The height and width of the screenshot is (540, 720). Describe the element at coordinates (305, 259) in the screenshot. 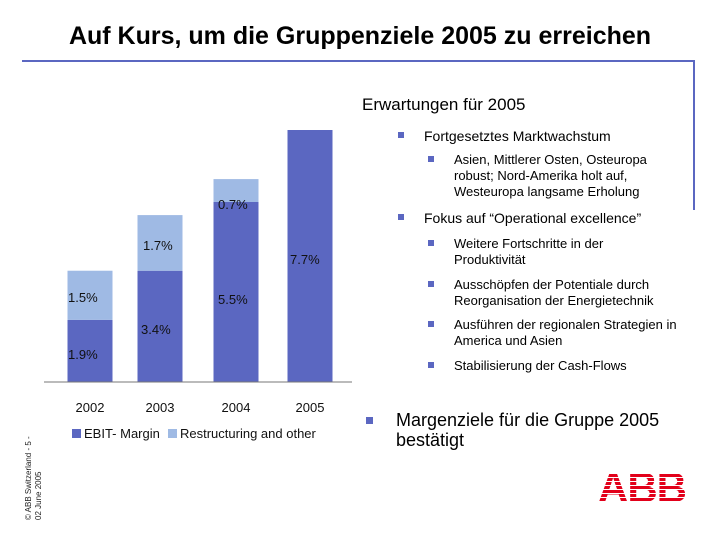

I see `data-label-2005-series-0: 7.7%` at that location.